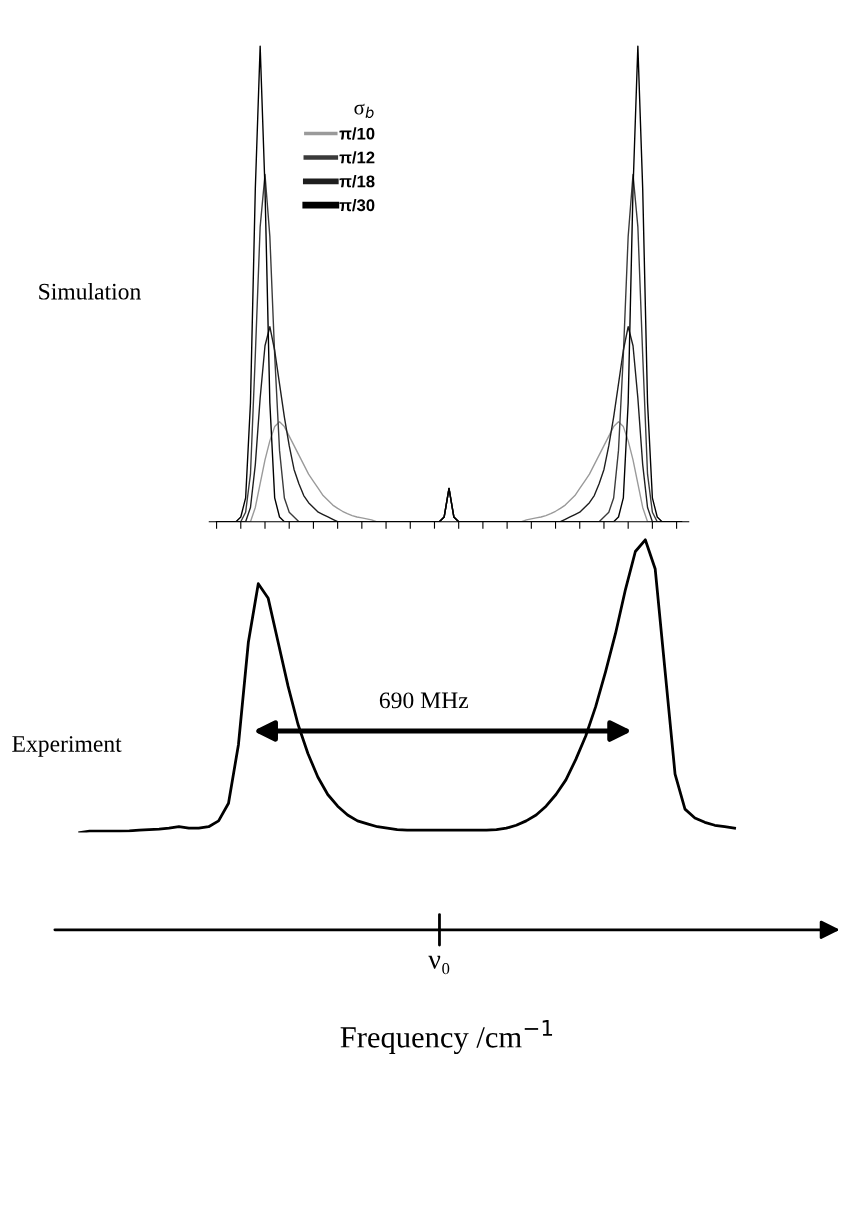  What do you see at coordinates (357, 133) in the screenshot?
I see `legend-label: π/10` at bounding box center [357, 133].